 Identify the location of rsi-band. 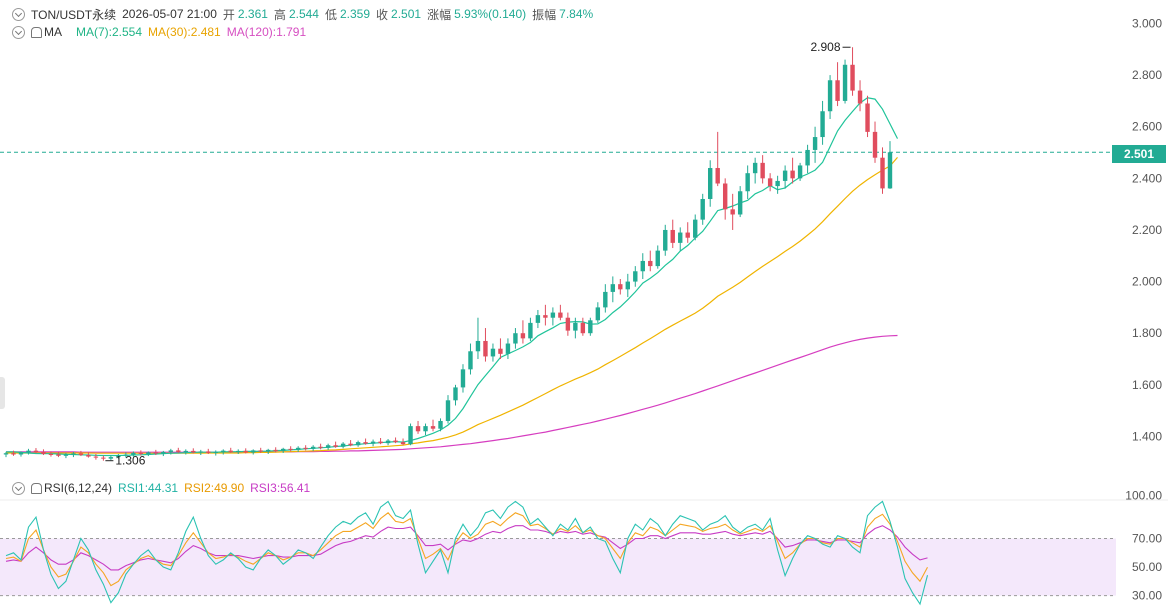
(558, 567).